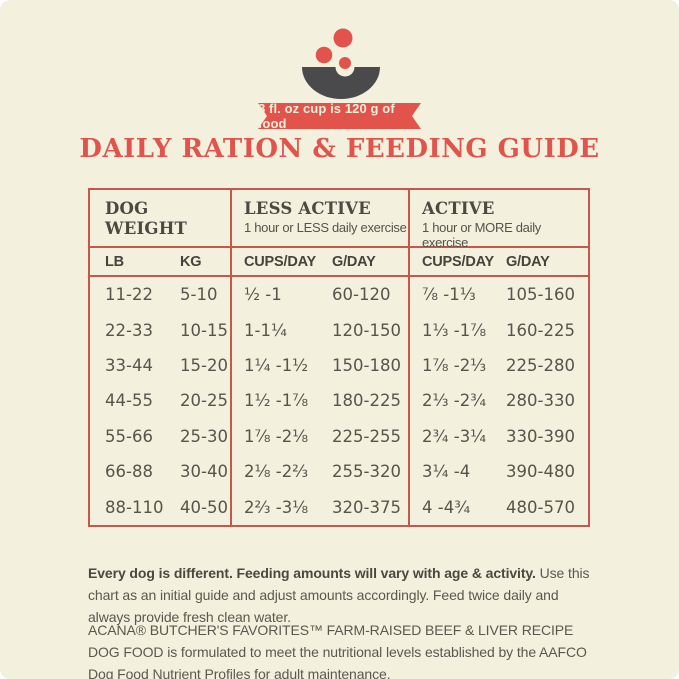  What do you see at coordinates (326, 116) in the screenshot?
I see `ribbon-text: 8 fl. oz cup is 120 g of food` at bounding box center [326, 116].